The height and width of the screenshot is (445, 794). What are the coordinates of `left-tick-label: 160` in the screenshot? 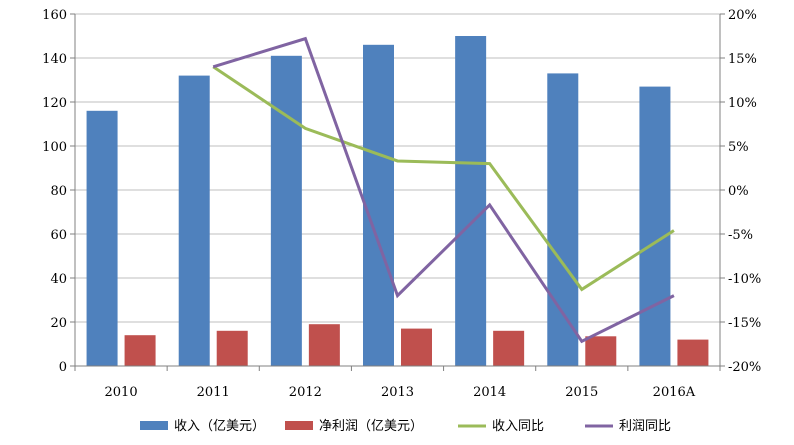 It's located at (54, 15).